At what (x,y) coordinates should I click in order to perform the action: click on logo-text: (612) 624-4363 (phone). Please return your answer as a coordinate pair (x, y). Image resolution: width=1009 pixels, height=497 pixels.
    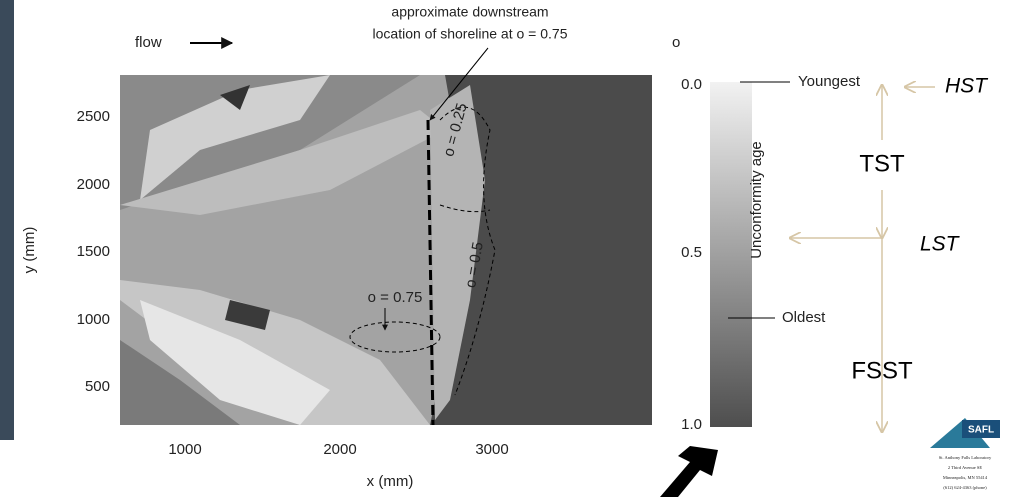
    Looking at the image, I should click on (965, 487).